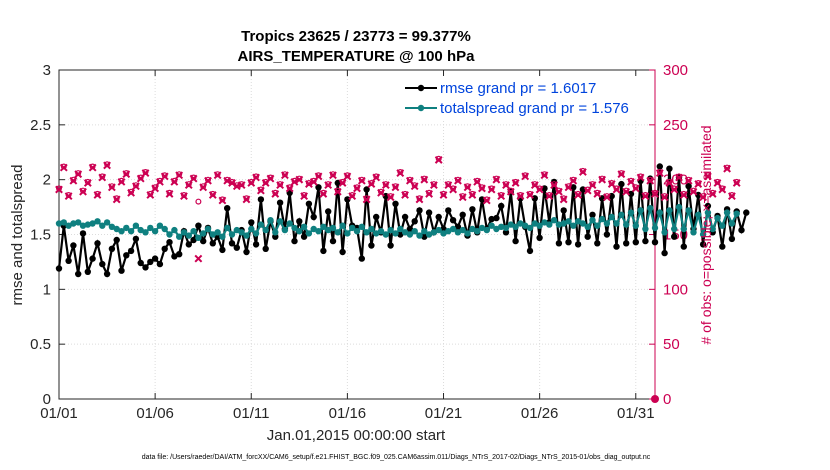 The height and width of the screenshot is (470, 830). I want to click on x-tick-label: 01/06, so click(155, 413).